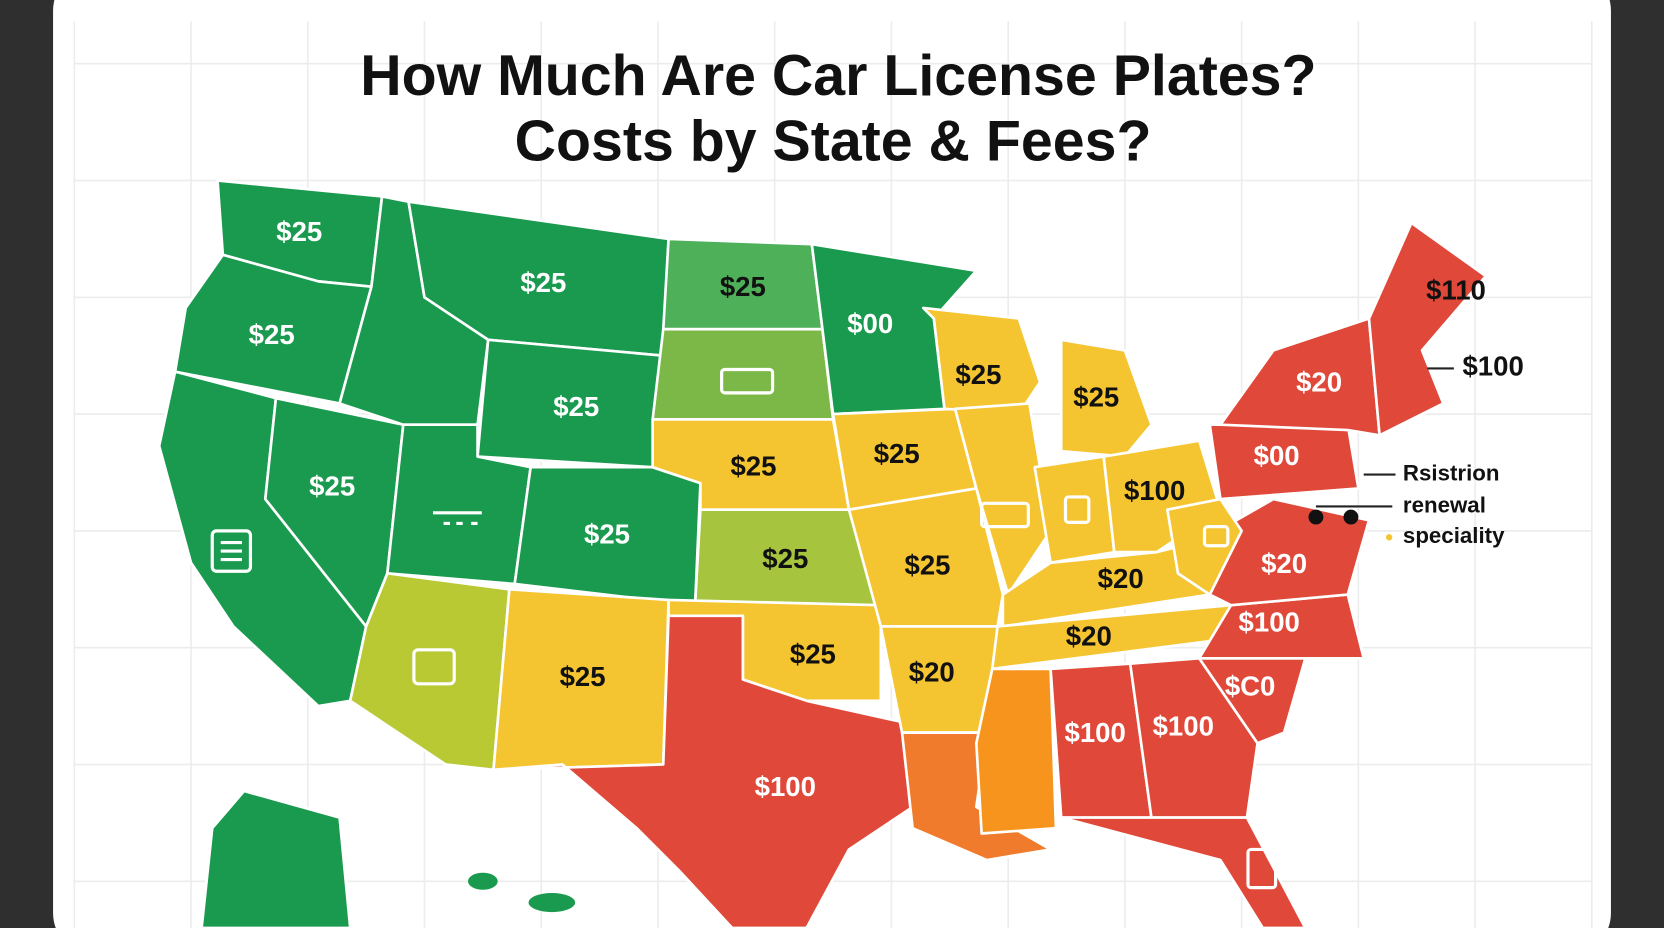 The width and height of the screenshot is (1664, 928). I want to click on title: How Much Are Car License Plates?, so click(838, 76).